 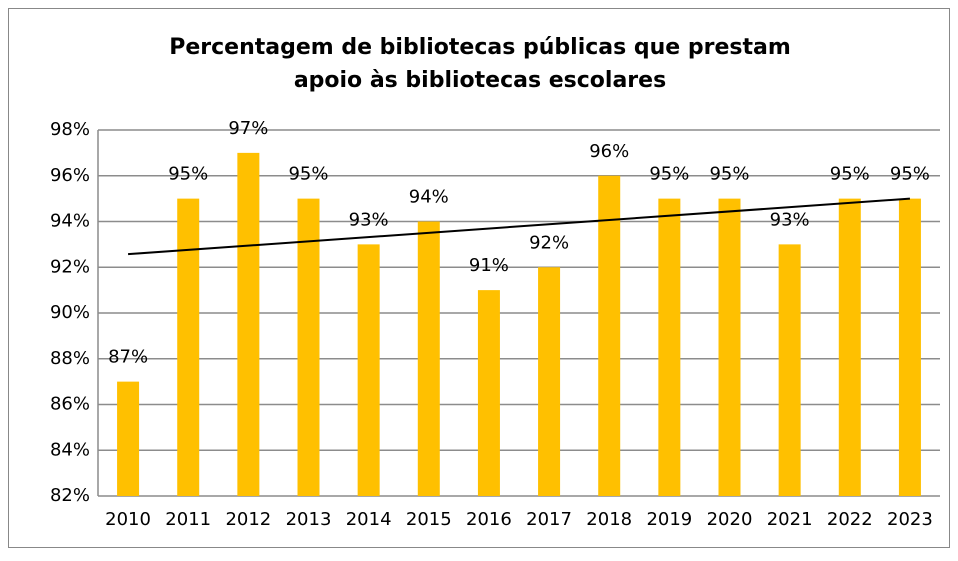 I want to click on value-label: 92%, so click(x=549, y=242).